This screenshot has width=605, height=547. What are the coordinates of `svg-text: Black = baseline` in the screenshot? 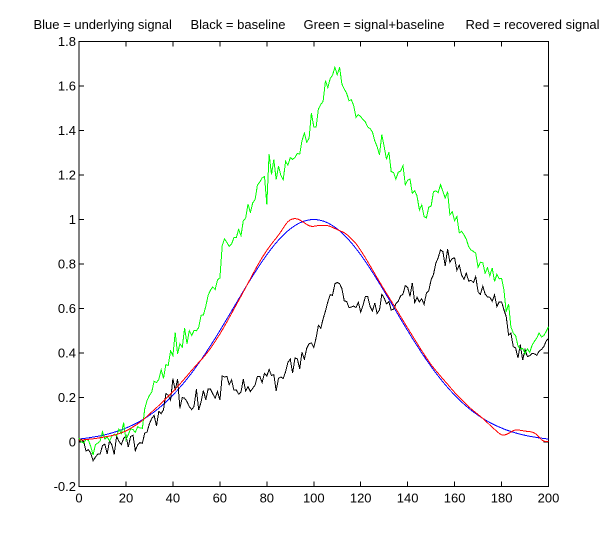 It's located at (238, 24).